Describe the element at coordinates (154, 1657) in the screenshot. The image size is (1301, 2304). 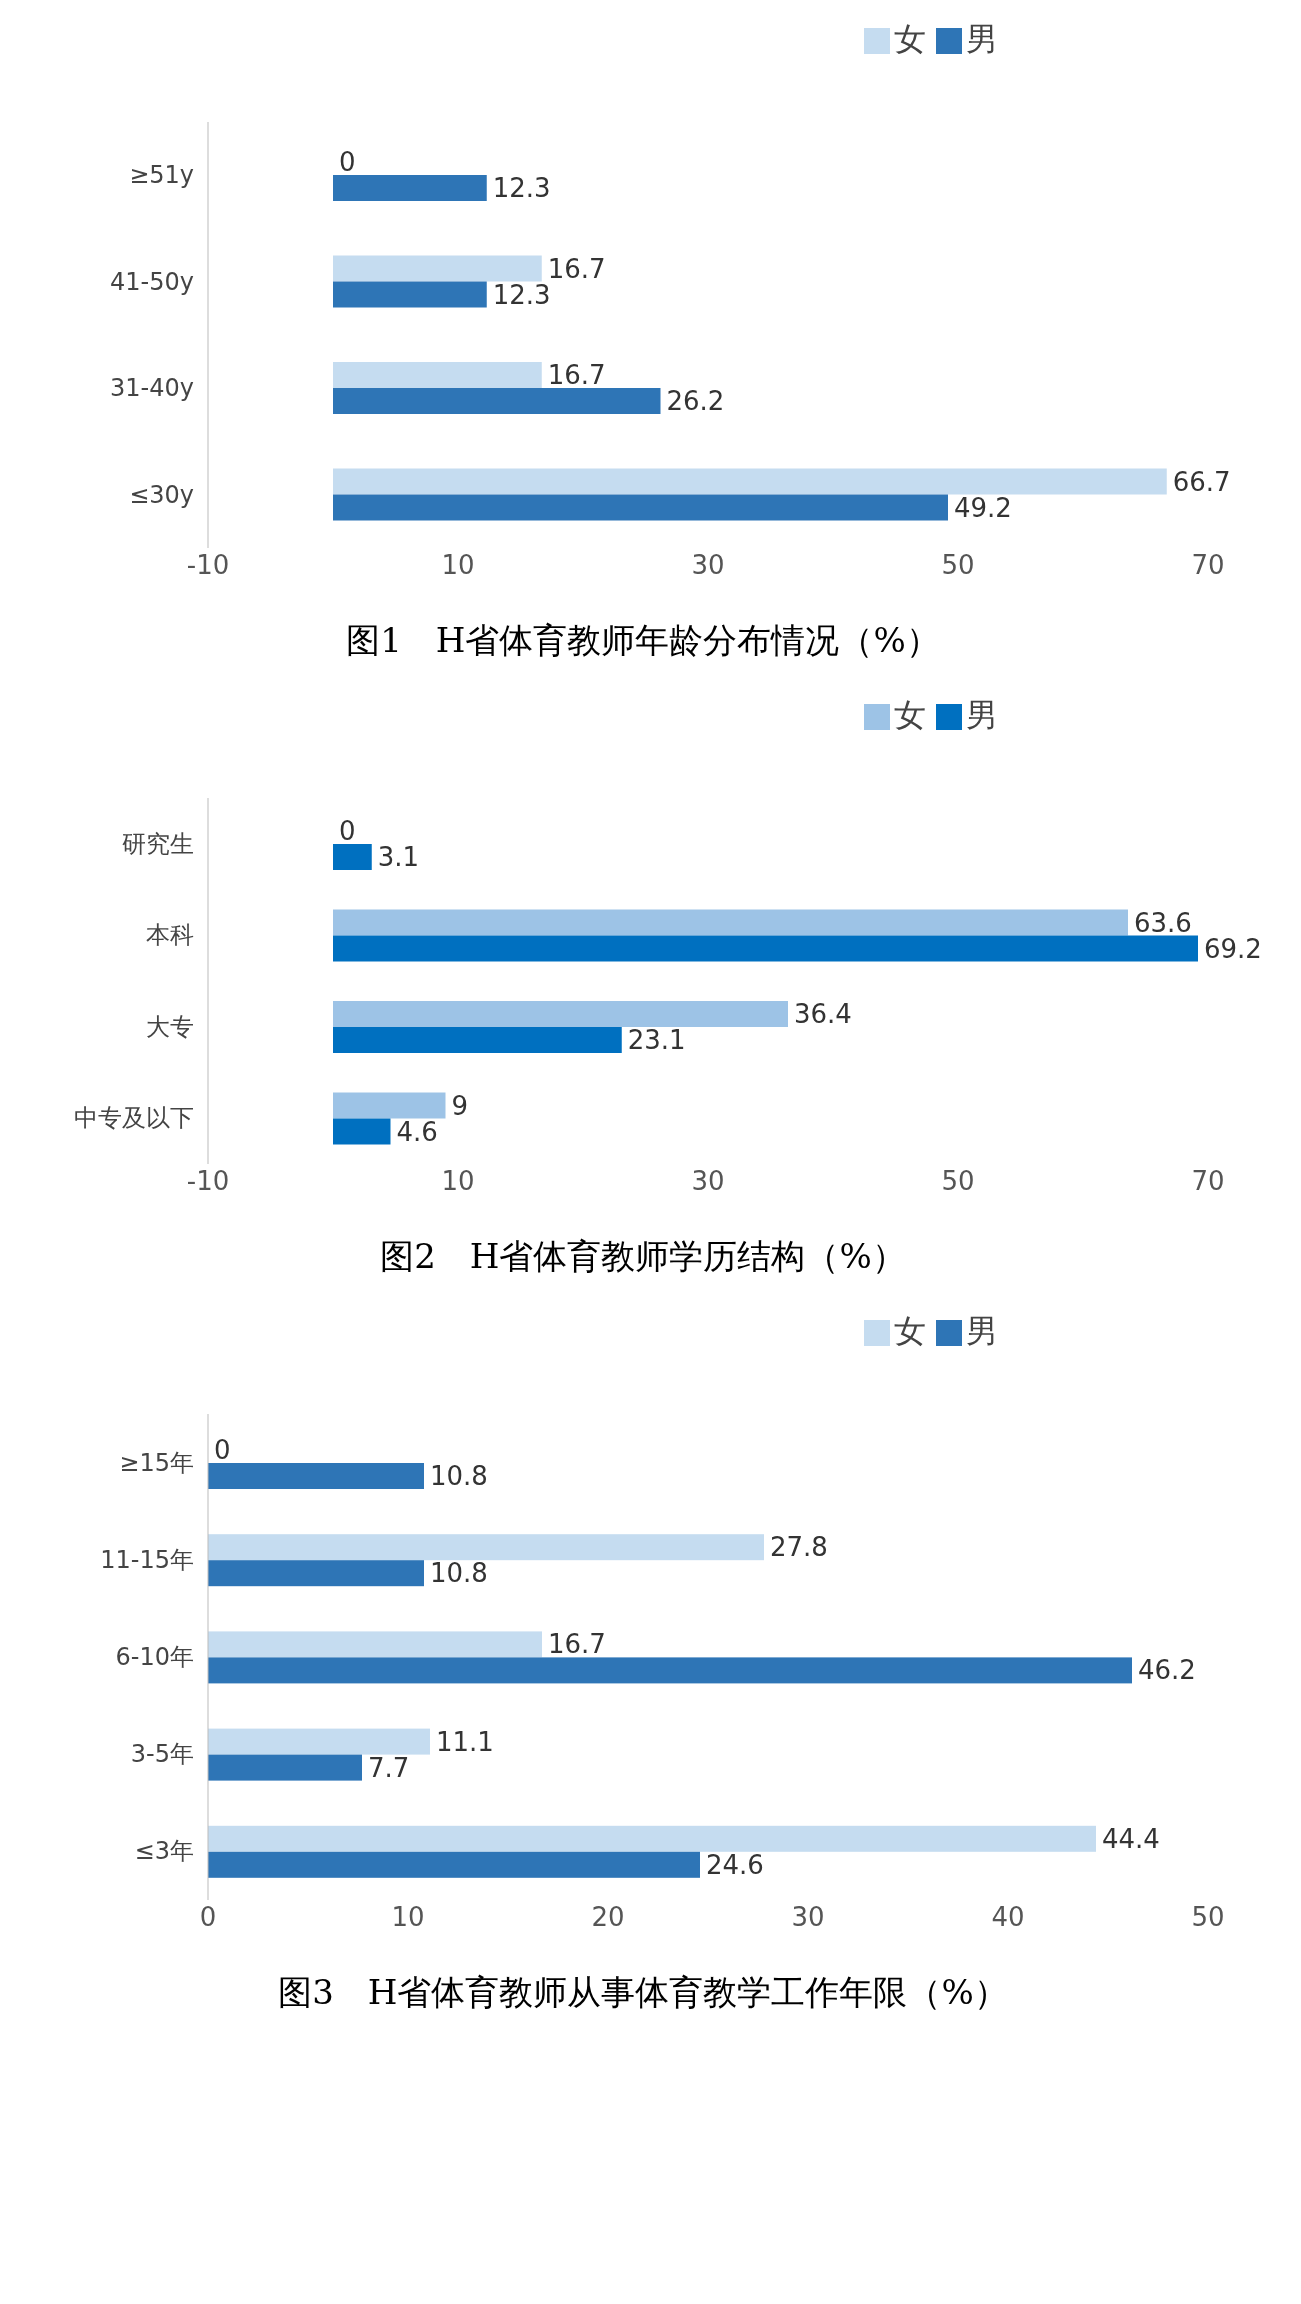
I see `y-tick-label: 6-10年` at that location.